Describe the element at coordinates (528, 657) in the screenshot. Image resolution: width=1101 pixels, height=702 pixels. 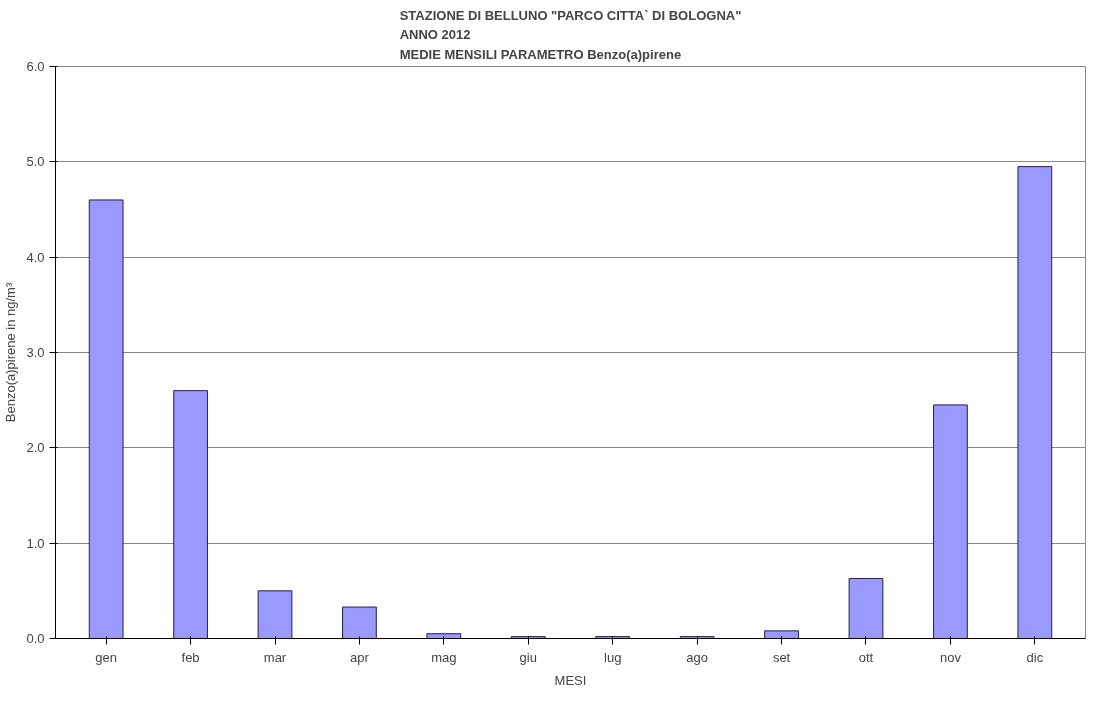
I see `x-tick-label: giu` at that location.